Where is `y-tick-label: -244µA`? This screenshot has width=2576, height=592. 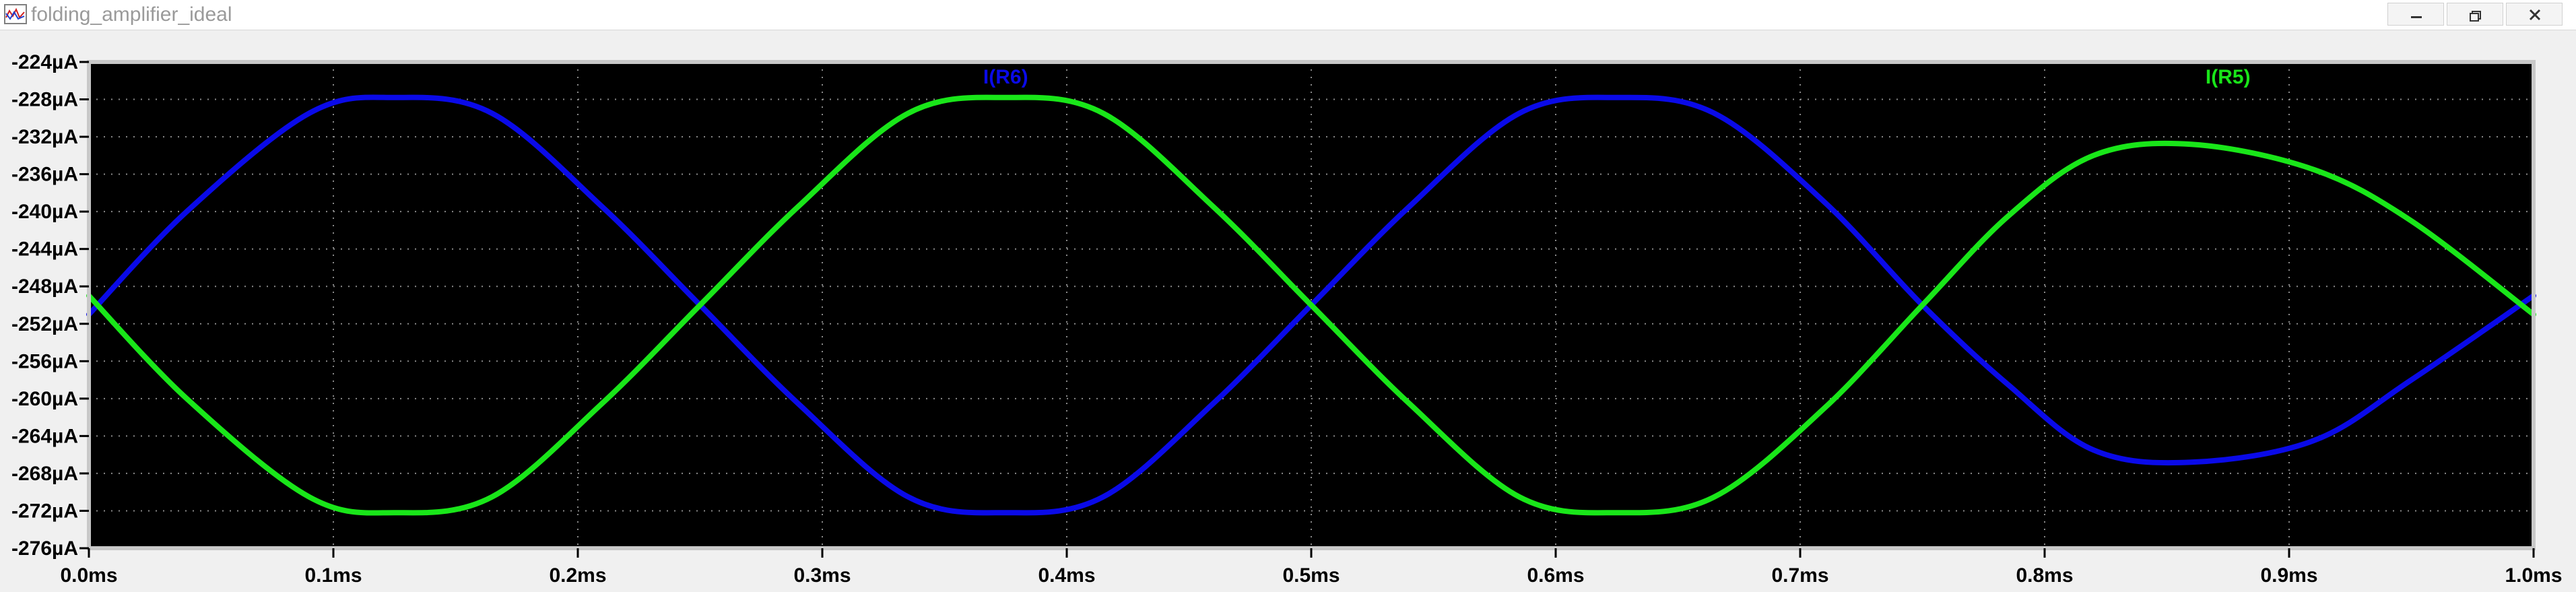 y-tick-label: -244µA is located at coordinates (44, 249).